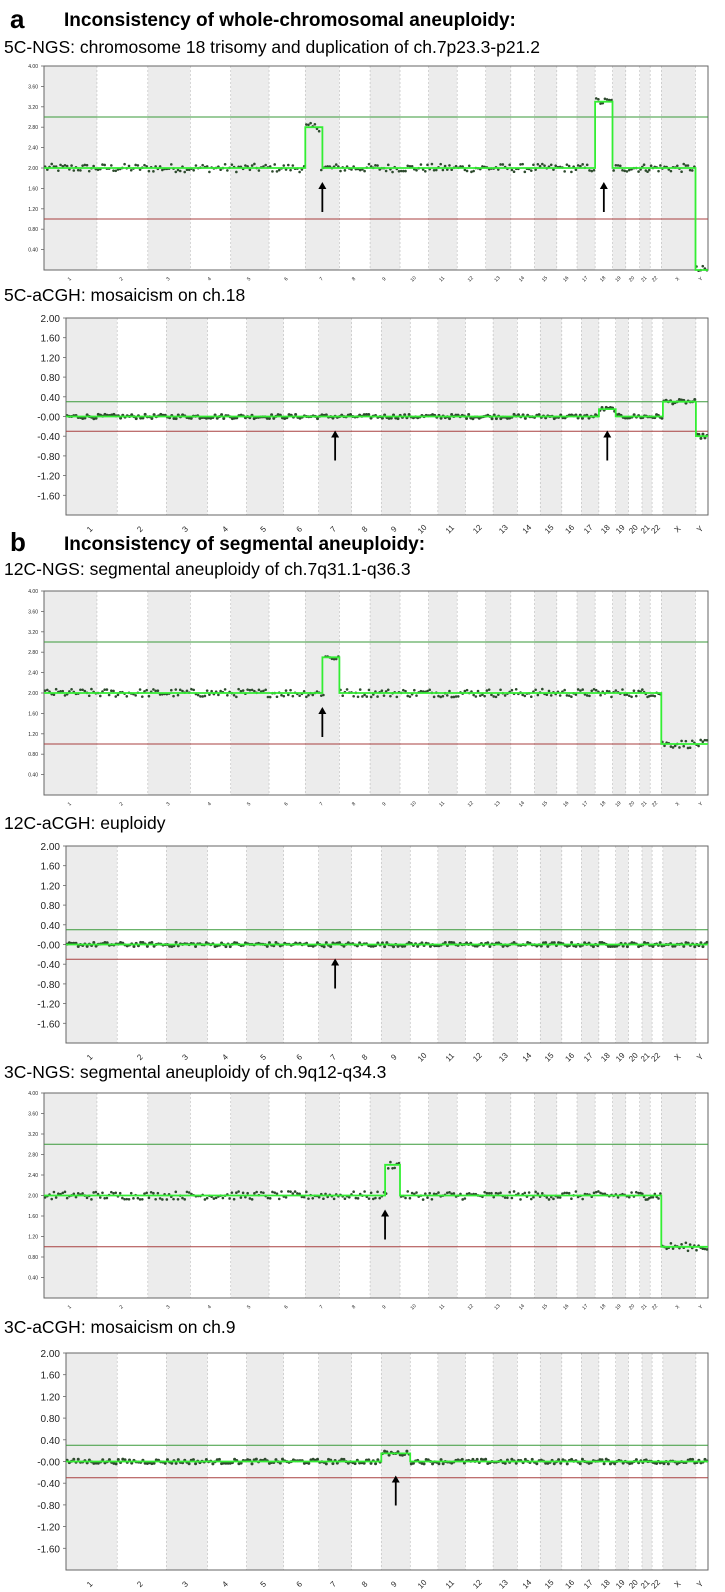 The height and width of the screenshot is (1592, 725). I want to click on chart-6-title: 3C-aCGH: mosaicism on ch.9, so click(120, 1327).